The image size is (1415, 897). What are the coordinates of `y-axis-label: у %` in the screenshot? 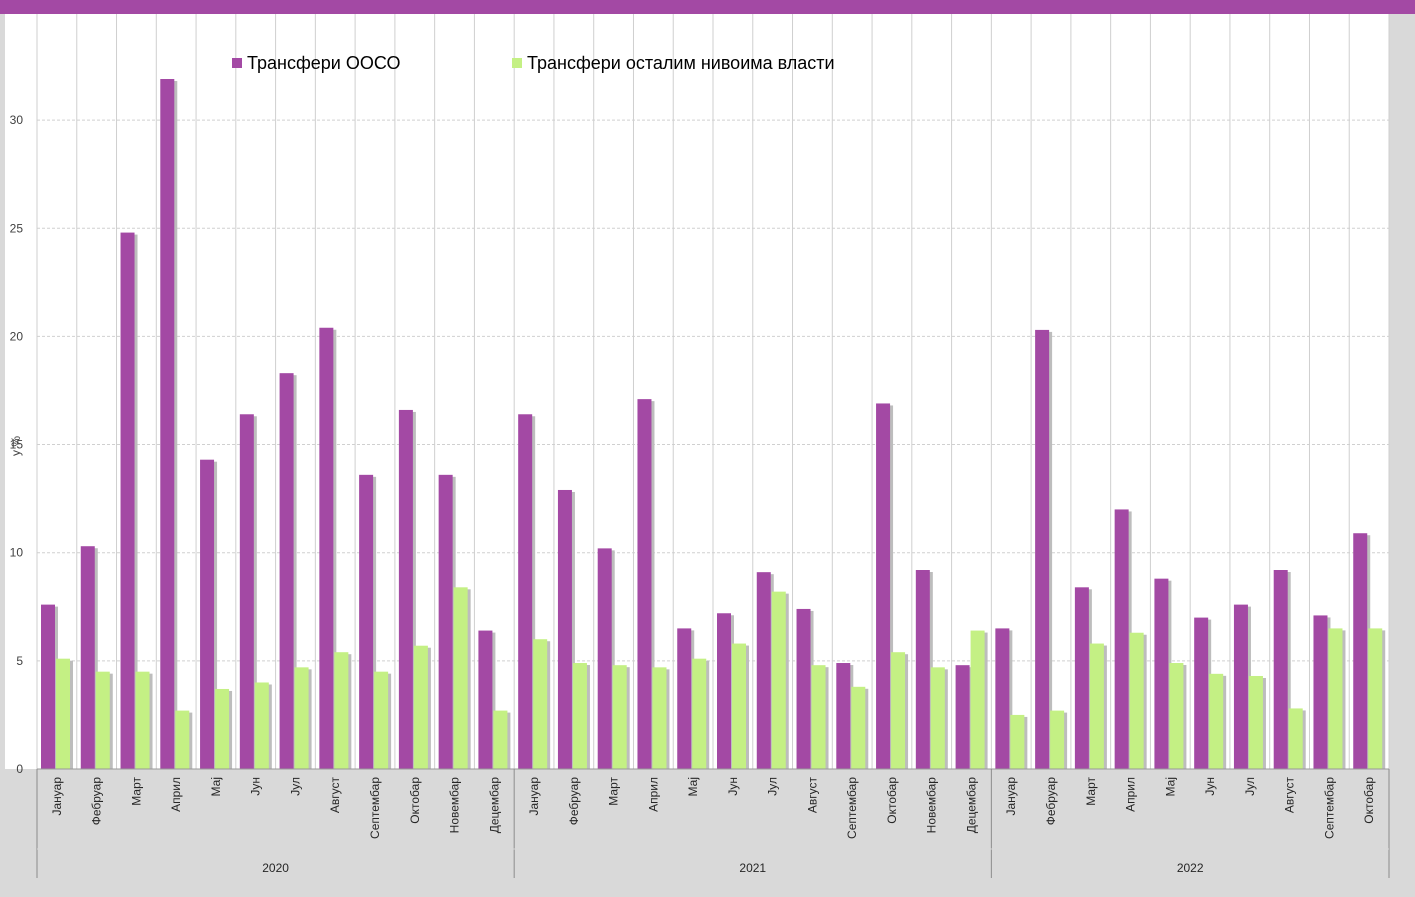 It's located at (16, 446).